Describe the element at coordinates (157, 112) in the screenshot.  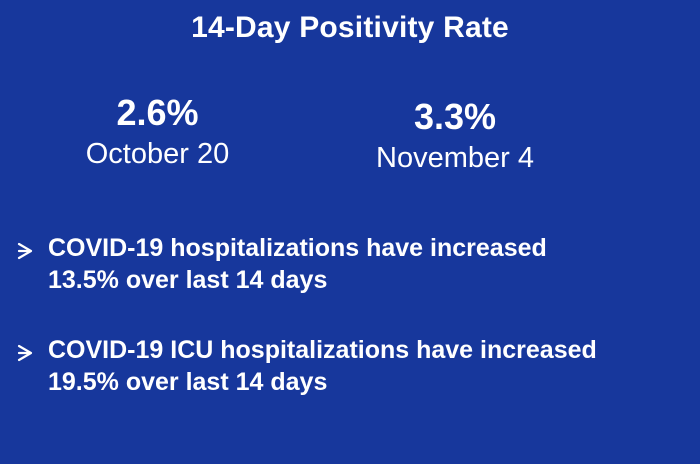
I see `stat-value: 2.6%` at that location.